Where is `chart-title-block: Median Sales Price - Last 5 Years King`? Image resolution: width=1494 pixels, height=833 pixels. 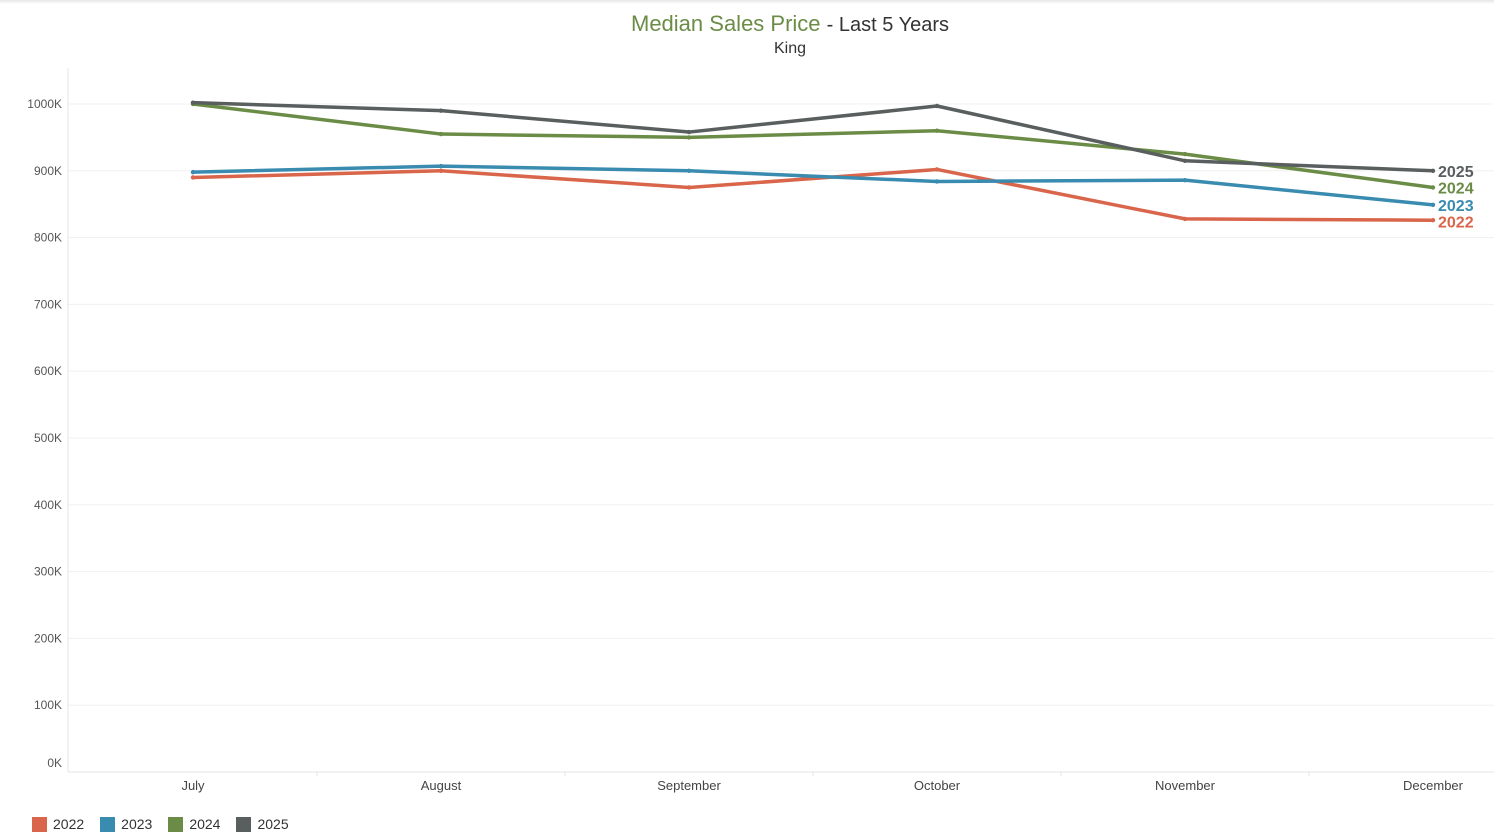
chart-title-block: Median Sales Price - Last 5 Years King is located at coordinates (747, 34).